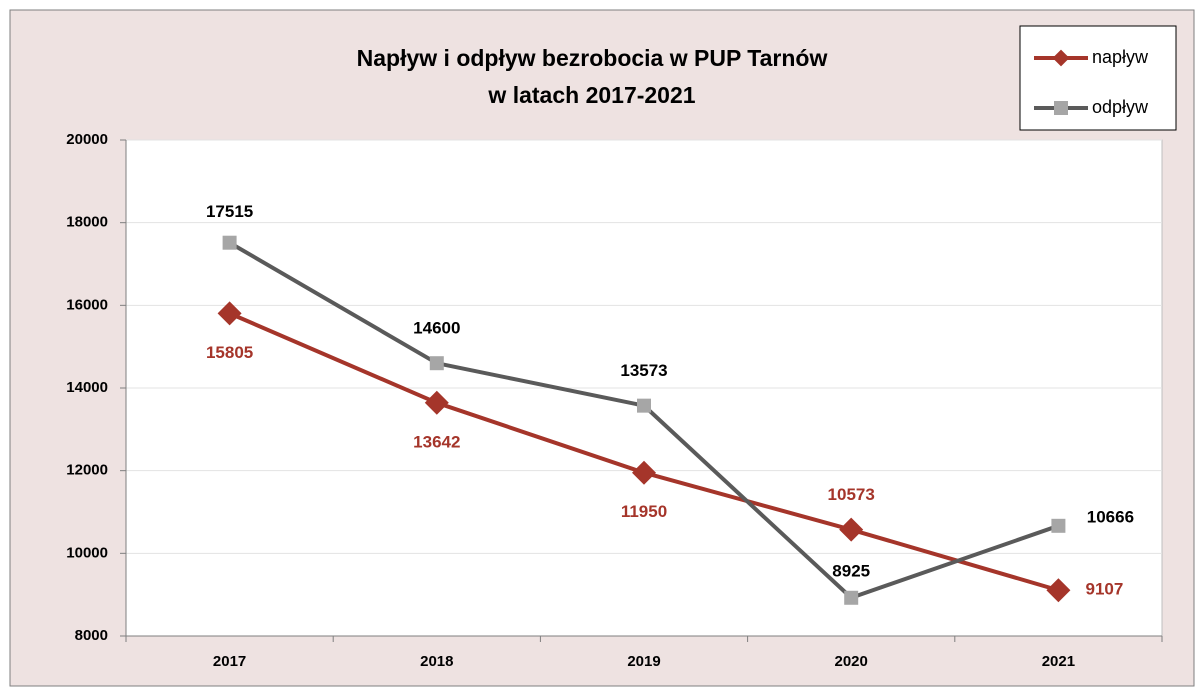 The height and width of the screenshot is (688, 1204). Describe the element at coordinates (87, 139) in the screenshot. I see `y-tick-label: 20000` at that location.